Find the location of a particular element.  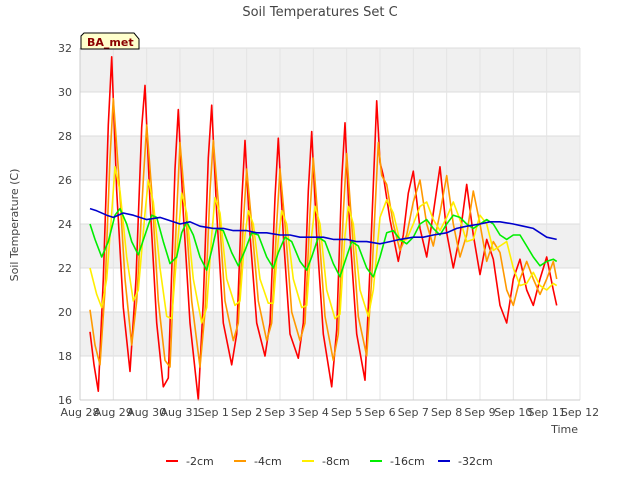

badge-label: BA_met is located at coordinates (110, 42).